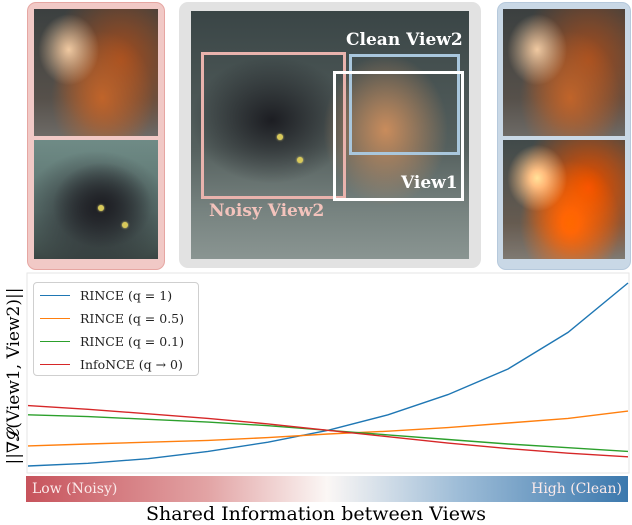 The image size is (632, 525). Describe the element at coordinates (132, 341) in the screenshot. I see `legend-label: RINCE (q = 0.1)` at that location.